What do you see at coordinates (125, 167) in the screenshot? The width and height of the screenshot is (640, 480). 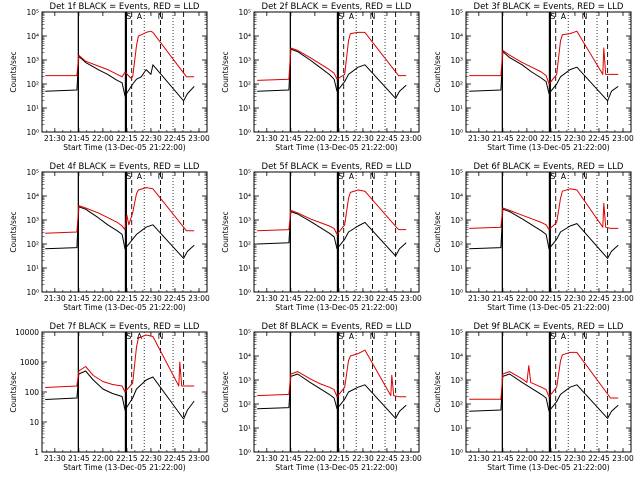 I see `panel-title: Det 4f BLACK = Events, RED = LLD` at bounding box center [125, 167].